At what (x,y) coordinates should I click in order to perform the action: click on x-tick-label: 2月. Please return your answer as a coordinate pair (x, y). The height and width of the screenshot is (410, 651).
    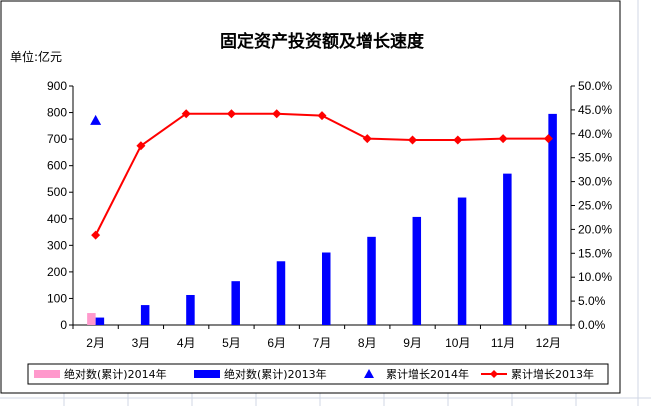
    Looking at the image, I should click on (95, 343).